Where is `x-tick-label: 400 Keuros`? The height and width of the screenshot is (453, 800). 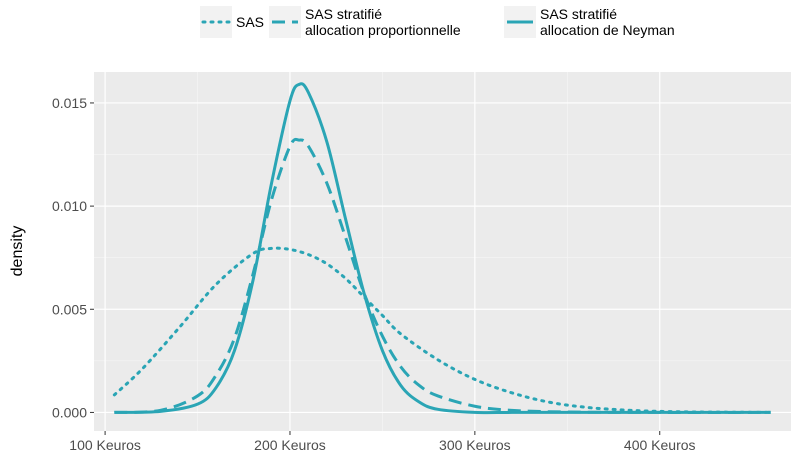
x-tick-label: 400 Keuros is located at coordinates (660, 445).